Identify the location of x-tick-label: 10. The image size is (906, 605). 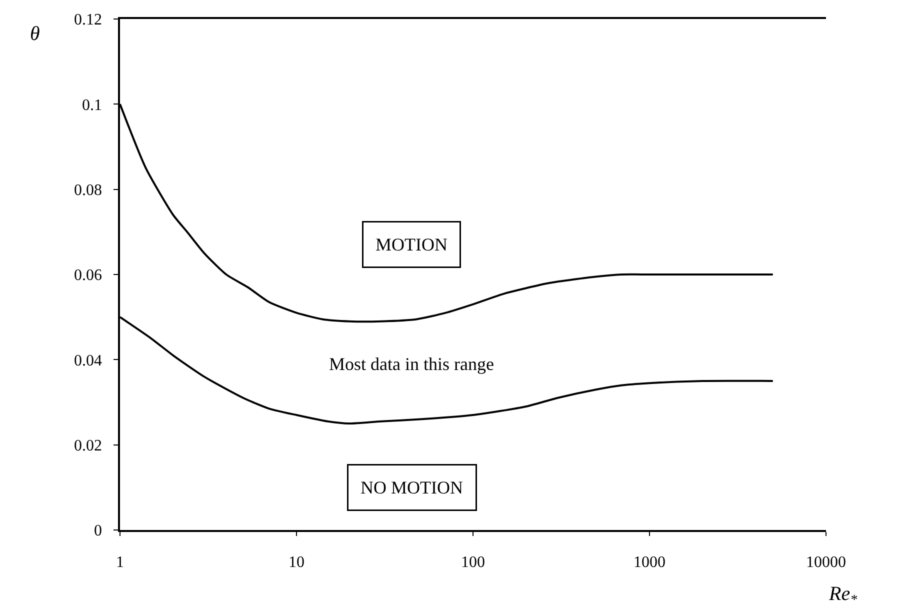
(296, 562).